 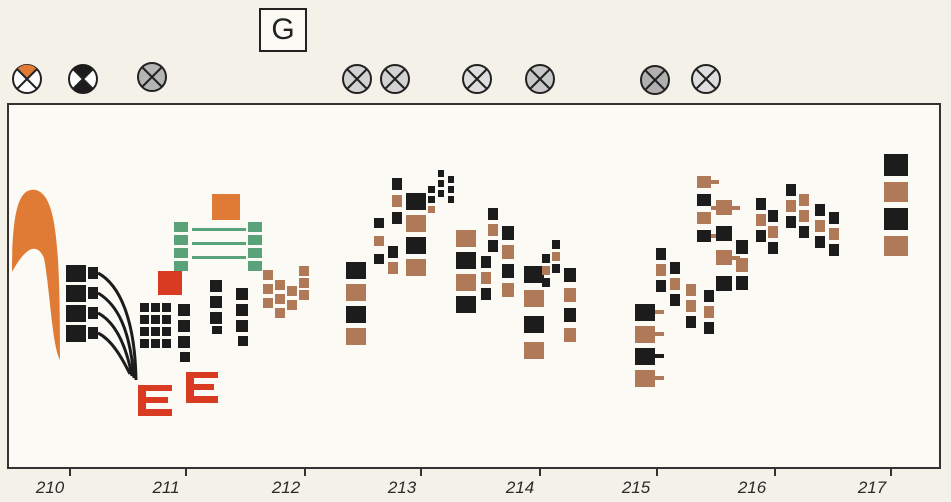 I want to click on symbol-row, so click(x=366, y=78).